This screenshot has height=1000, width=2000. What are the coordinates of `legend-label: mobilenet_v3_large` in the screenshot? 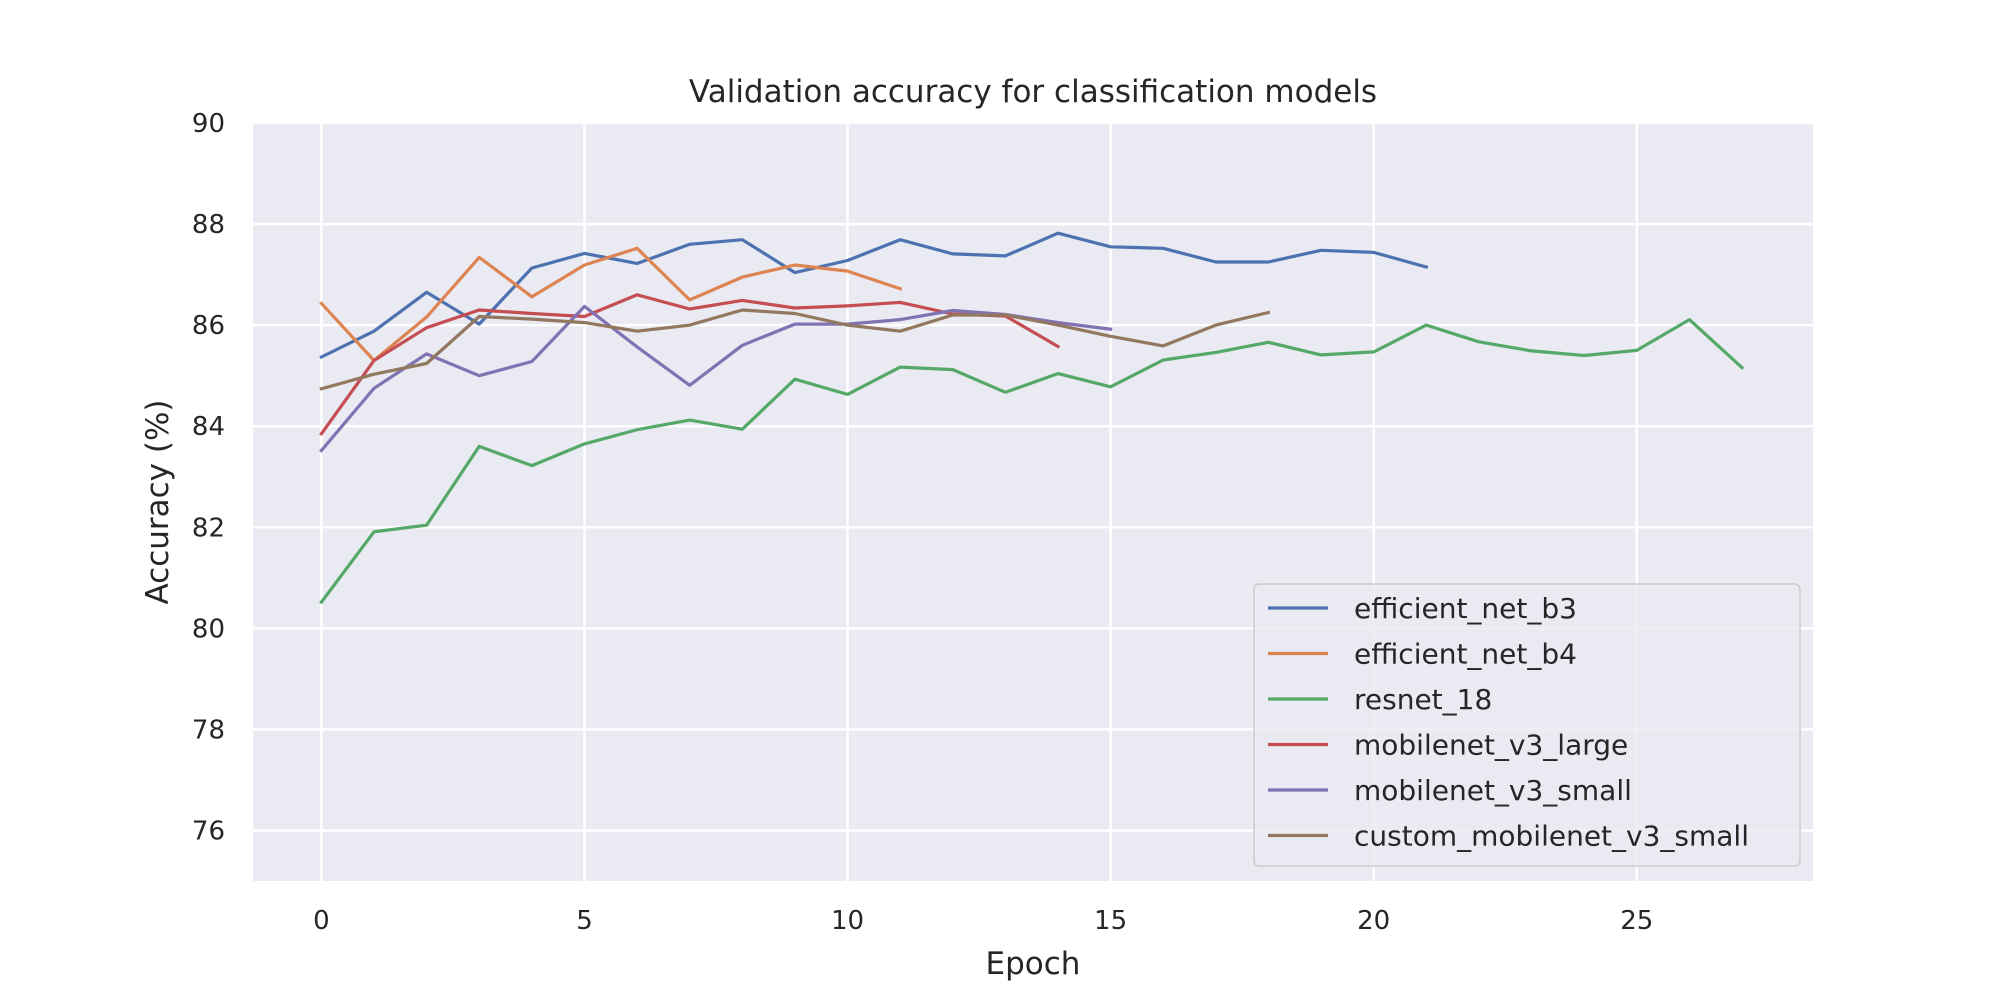 It's located at (1491, 745).